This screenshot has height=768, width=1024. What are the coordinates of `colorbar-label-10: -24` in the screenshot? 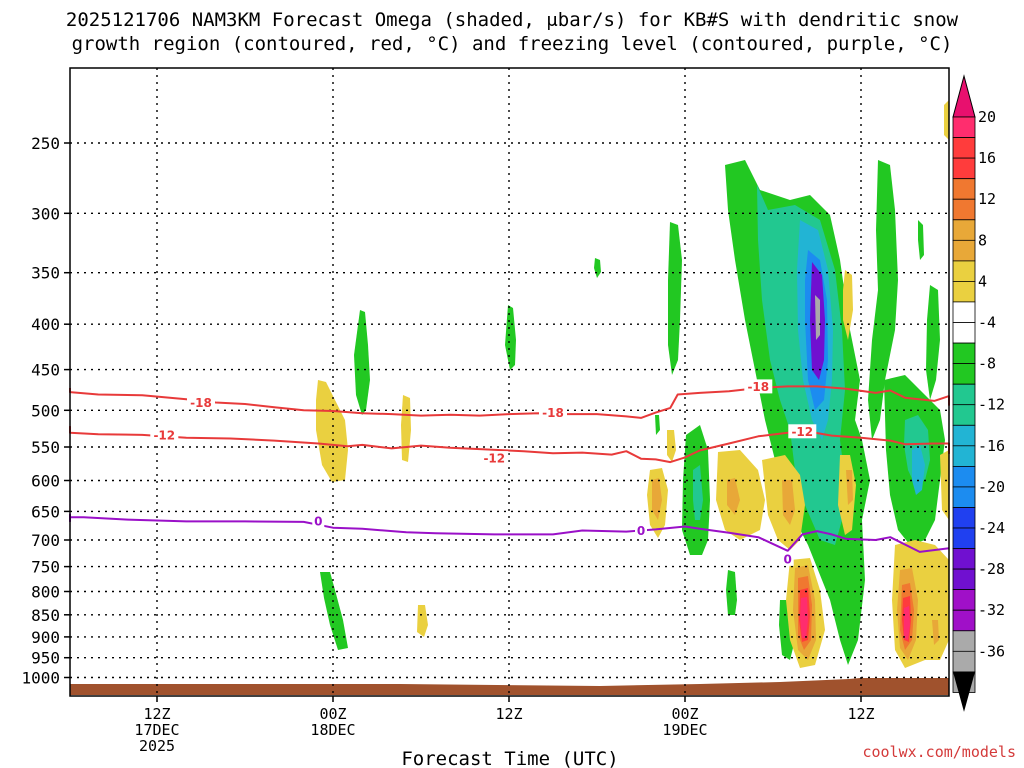 It's located at (991, 528).